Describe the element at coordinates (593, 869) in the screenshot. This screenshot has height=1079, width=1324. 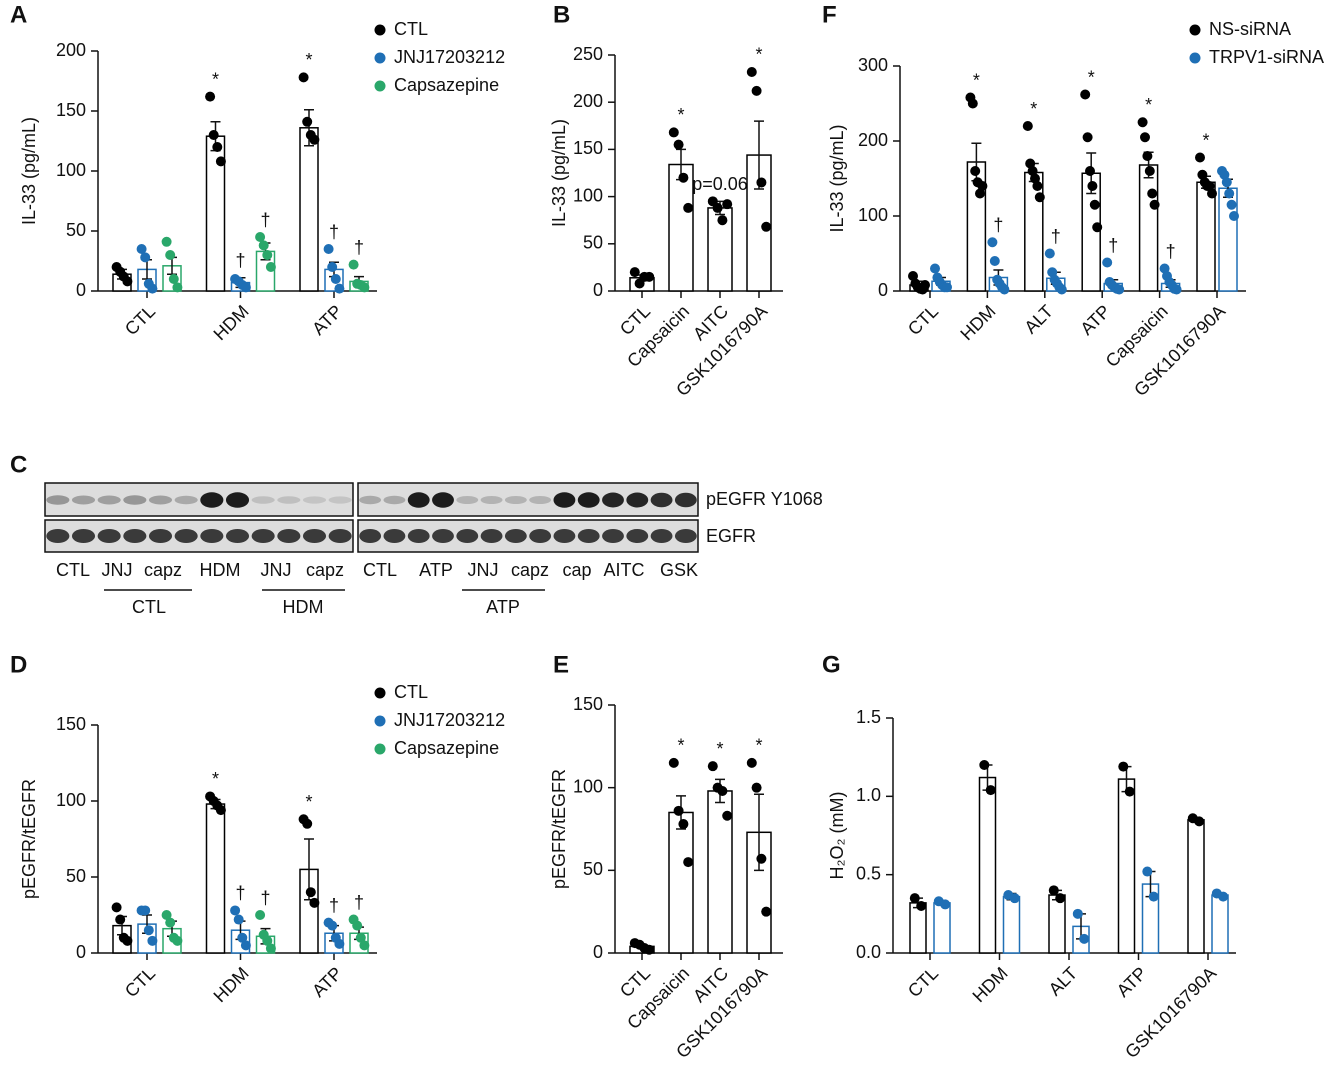
I see `y-tick-label: 50` at that location.